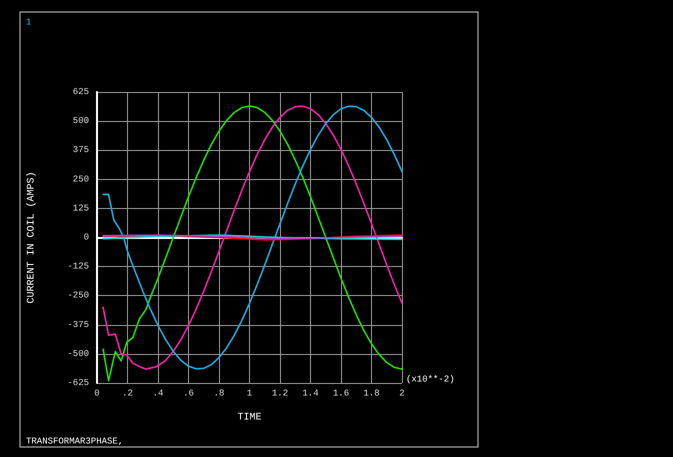  Describe the element at coordinates (188, 393) in the screenshot. I see `x-tick-label: .6` at that location.